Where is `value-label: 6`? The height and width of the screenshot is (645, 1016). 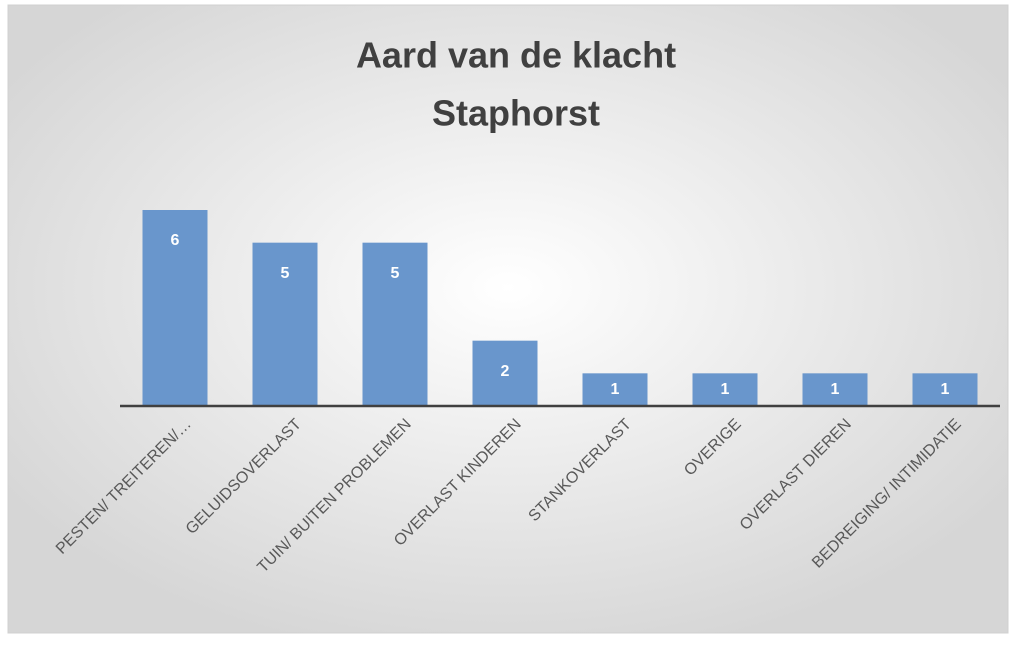 value-label: 6 is located at coordinates (175, 240).